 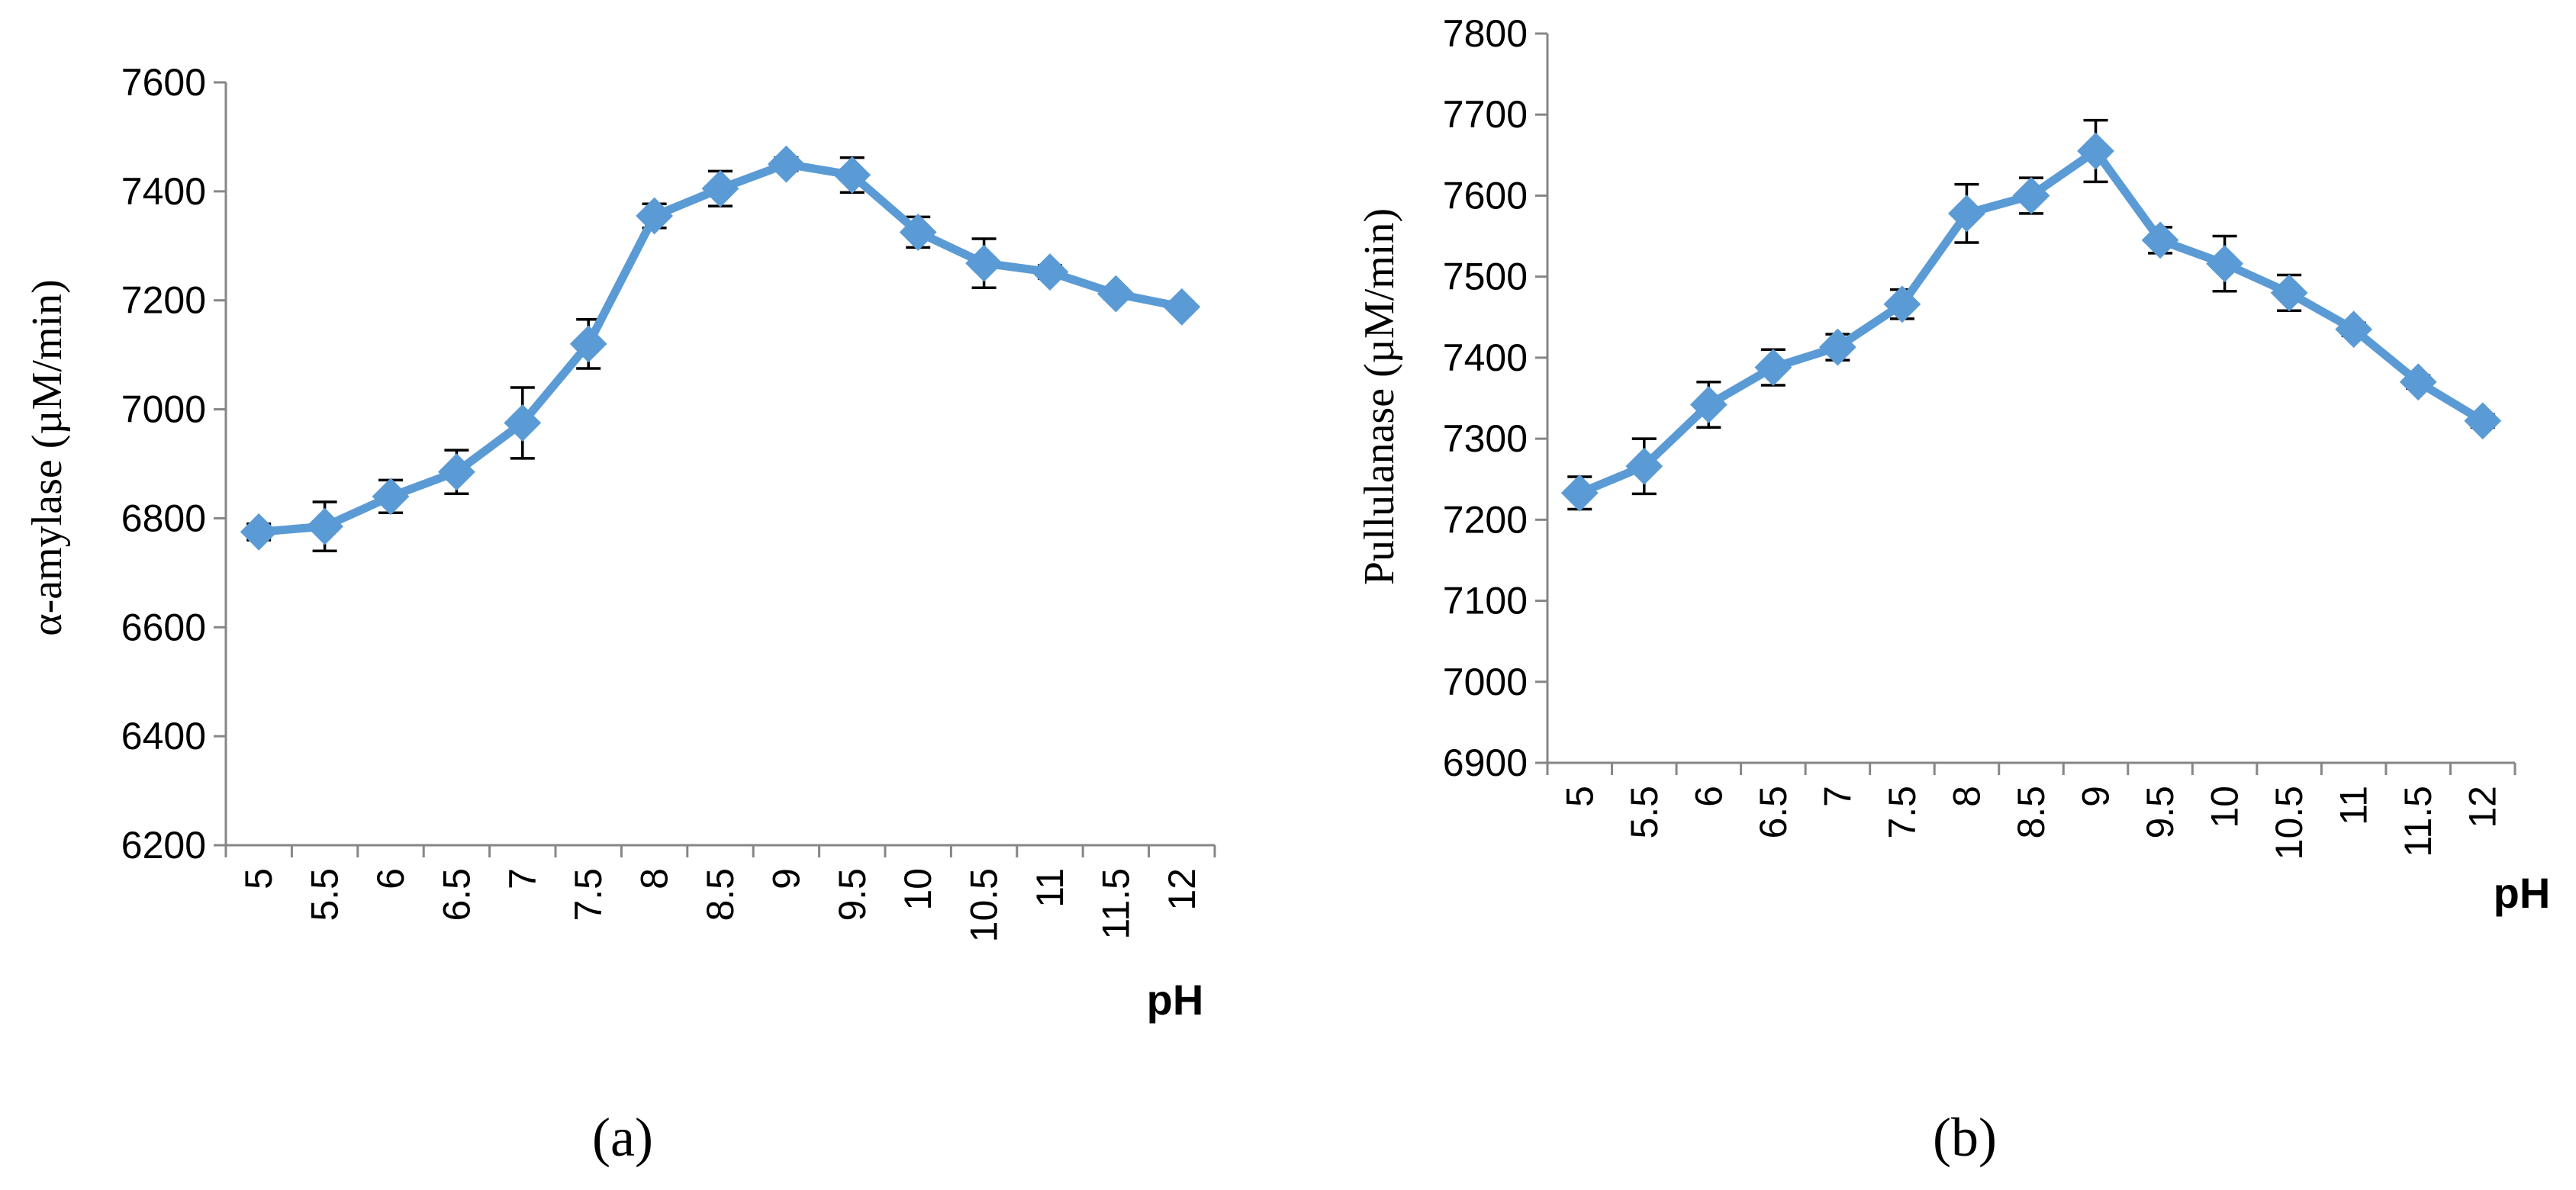 I want to click on y-axis-label: α-amylase (µM/min), so click(x=47, y=457).